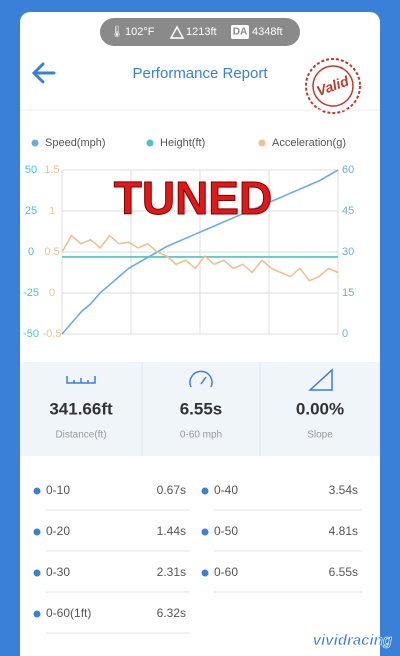 Image resolution: width=400 pixels, height=656 pixels. Describe the element at coordinates (320, 435) in the screenshot. I see `stat-label: Slope` at that location.